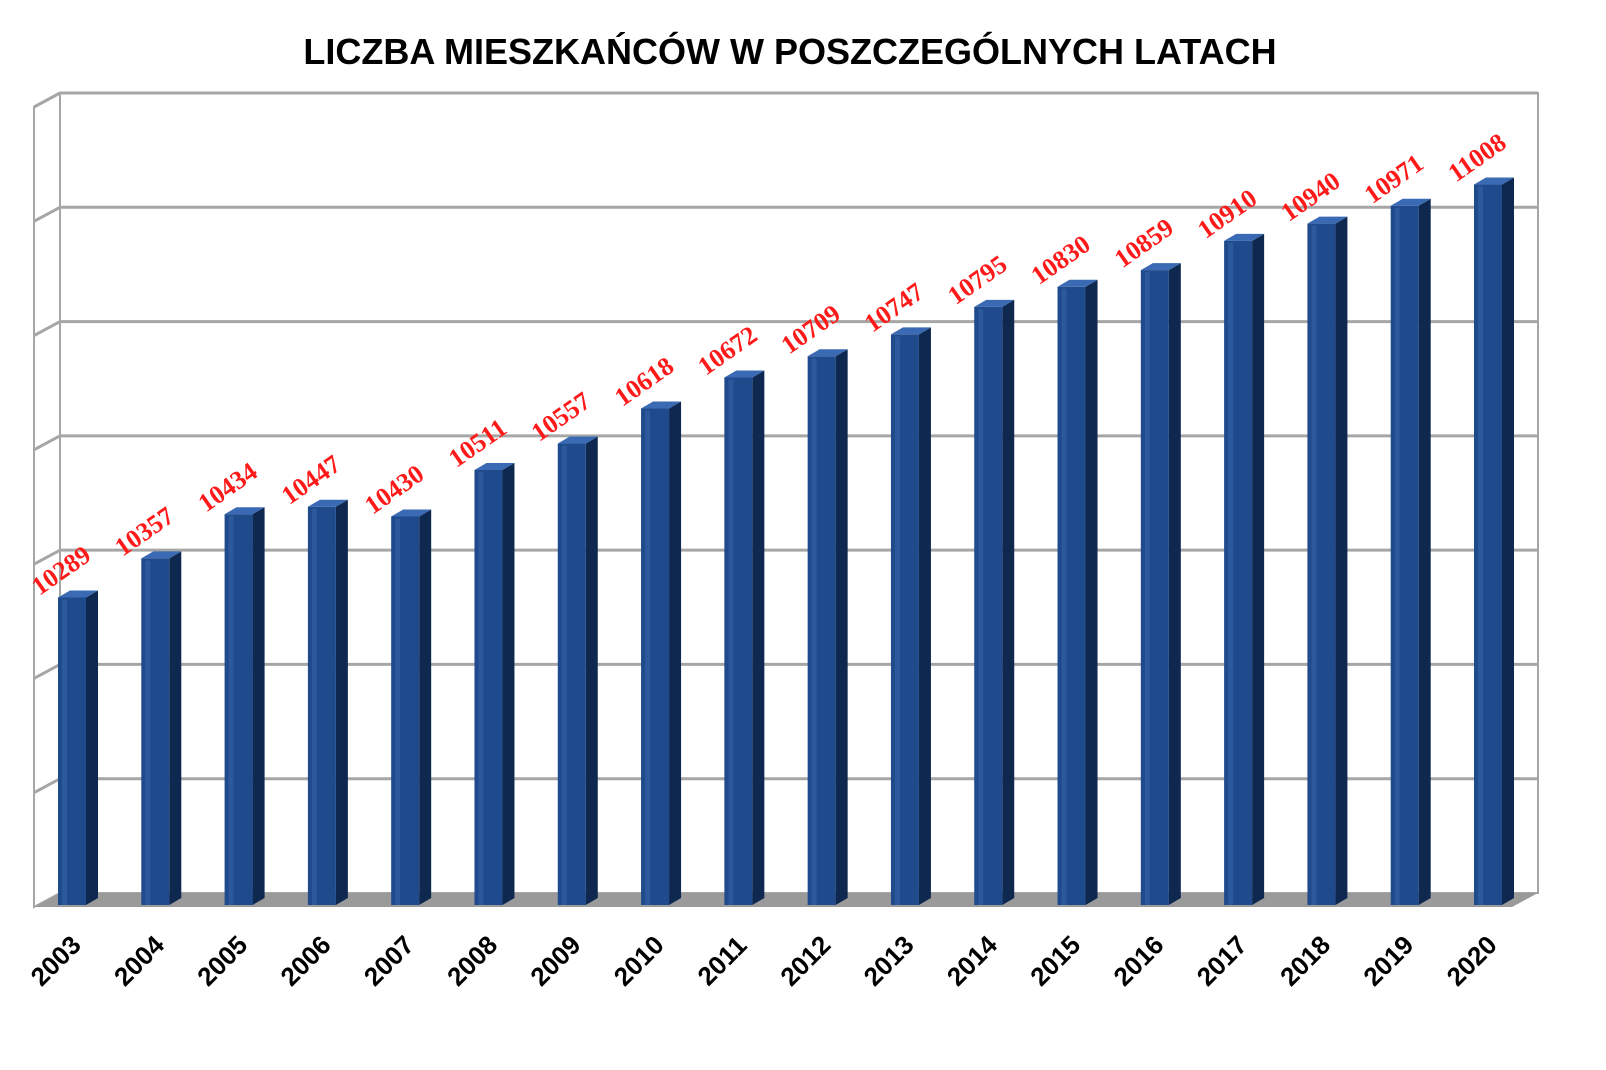 The image size is (1606, 1070). What do you see at coordinates (805, 961) in the screenshot?
I see `x-tick-label: 2012` at bounding box center [805, 961].